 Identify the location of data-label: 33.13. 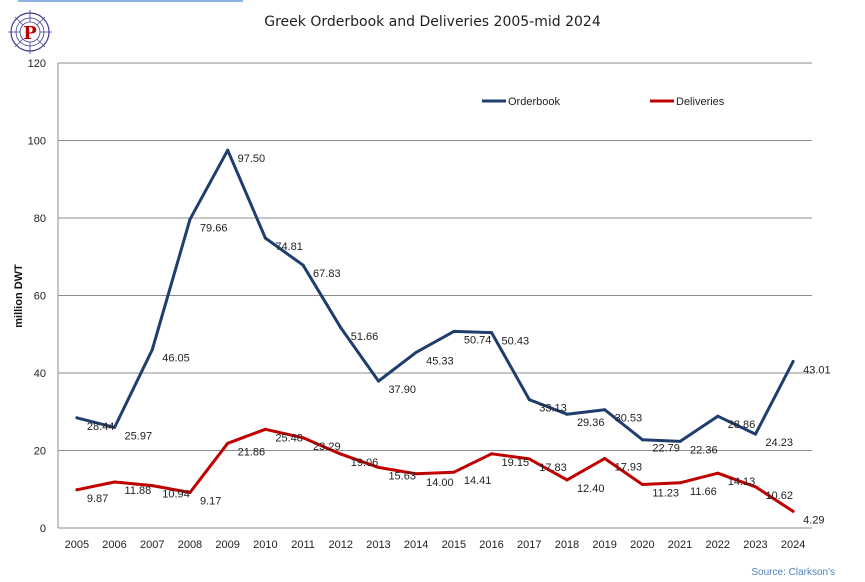
(553, 409).